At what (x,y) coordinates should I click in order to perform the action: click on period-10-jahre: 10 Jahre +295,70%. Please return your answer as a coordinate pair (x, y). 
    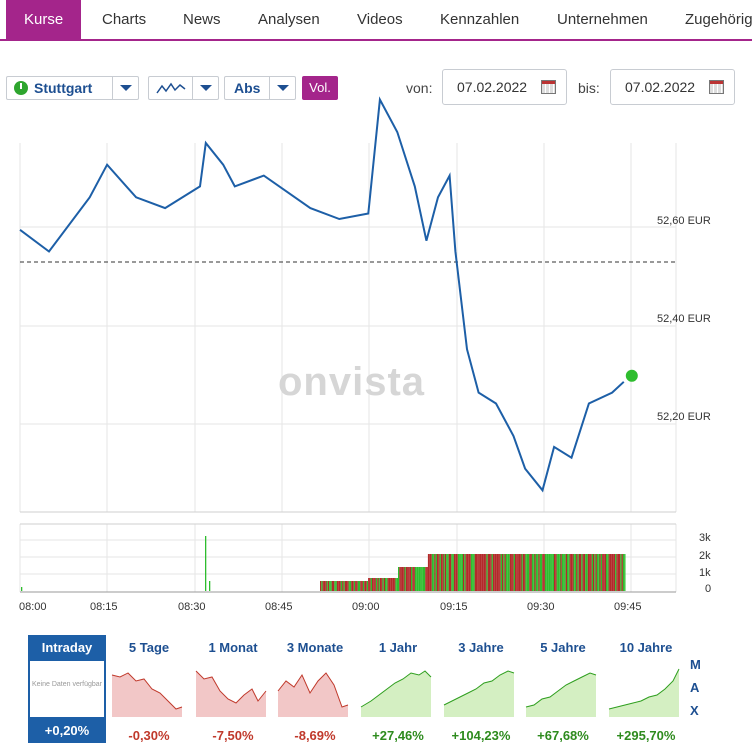
    Looking at the image, I should click on (646, 689).